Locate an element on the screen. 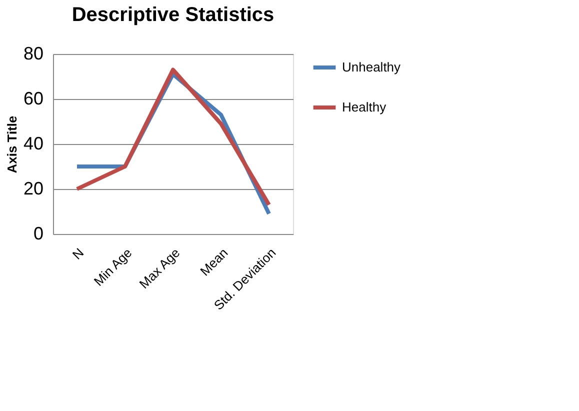 This screenshot has width=579, height=411. y-tick-label: 0 is located at coordinates (38, 234).